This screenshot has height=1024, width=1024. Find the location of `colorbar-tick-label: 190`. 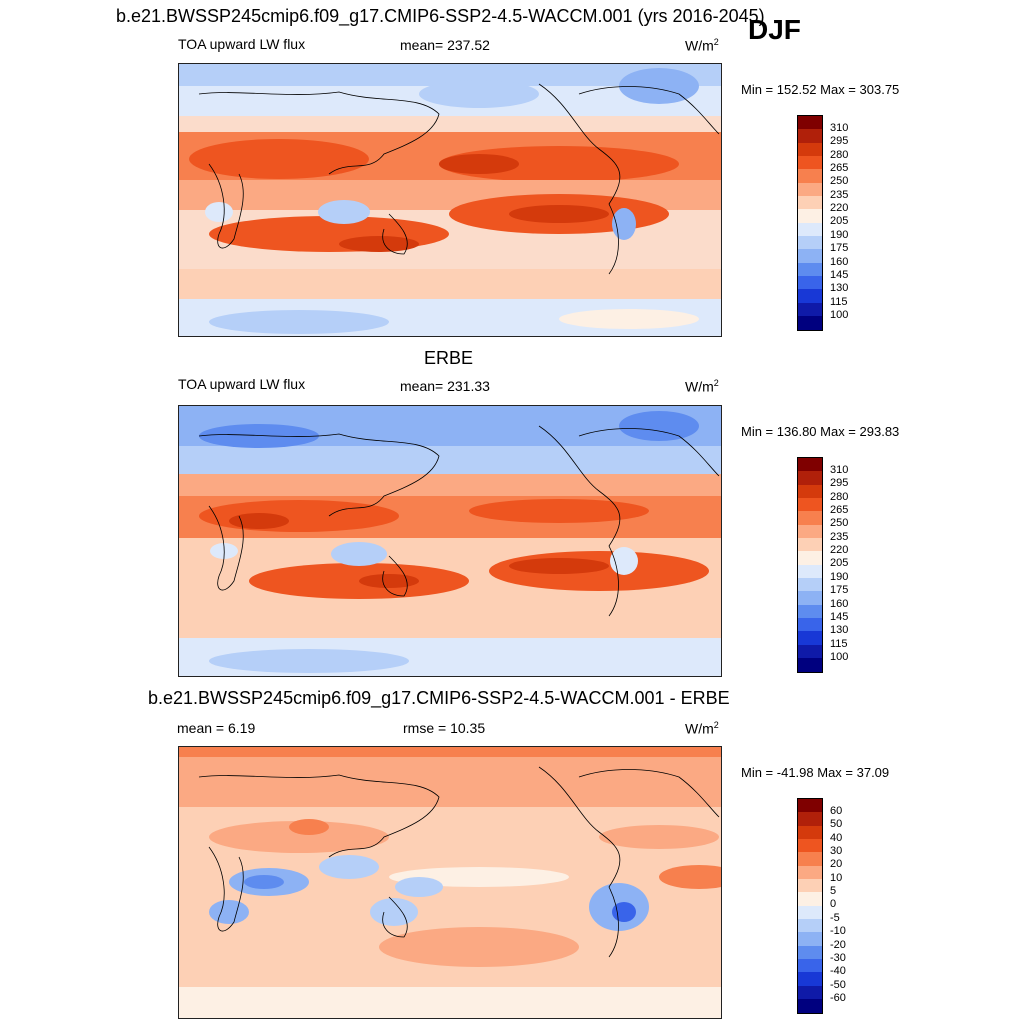

colorbar-tick-label: 190 is located at coordinates (839, 576).